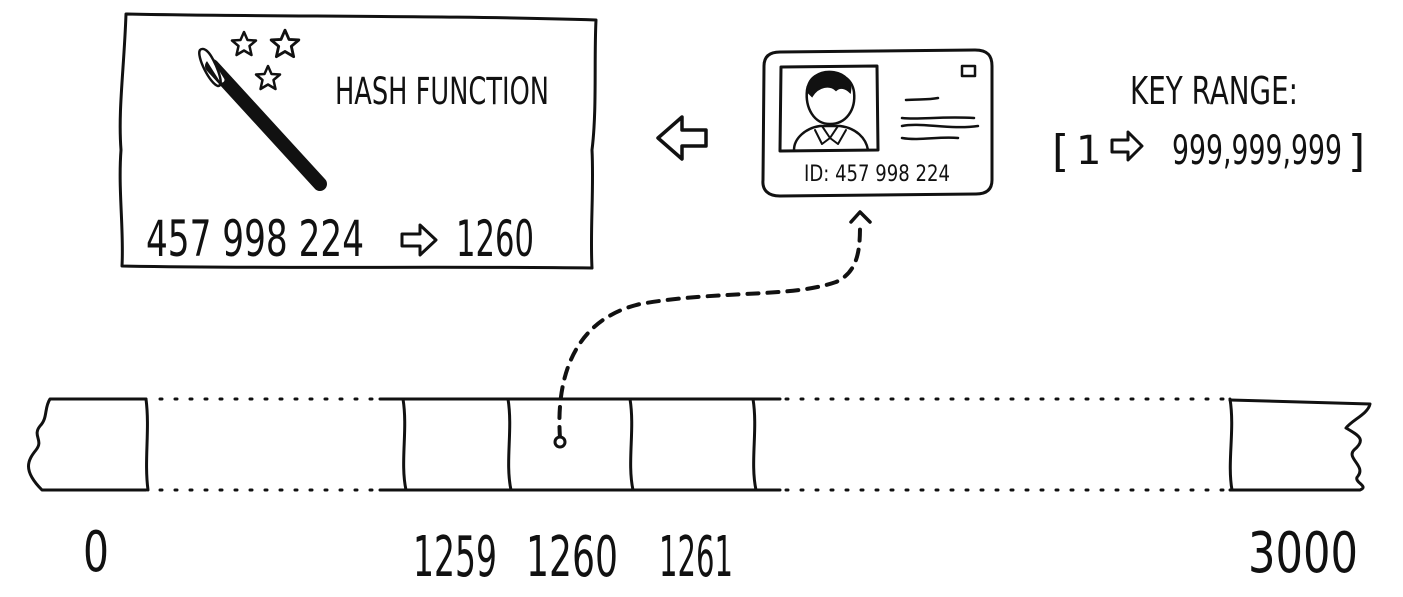 The height and width of the screenshot is (597, 1403). Describe the element at coordinates (860, 217) in the screenshot. I see `connector-arrowhead` at that location.